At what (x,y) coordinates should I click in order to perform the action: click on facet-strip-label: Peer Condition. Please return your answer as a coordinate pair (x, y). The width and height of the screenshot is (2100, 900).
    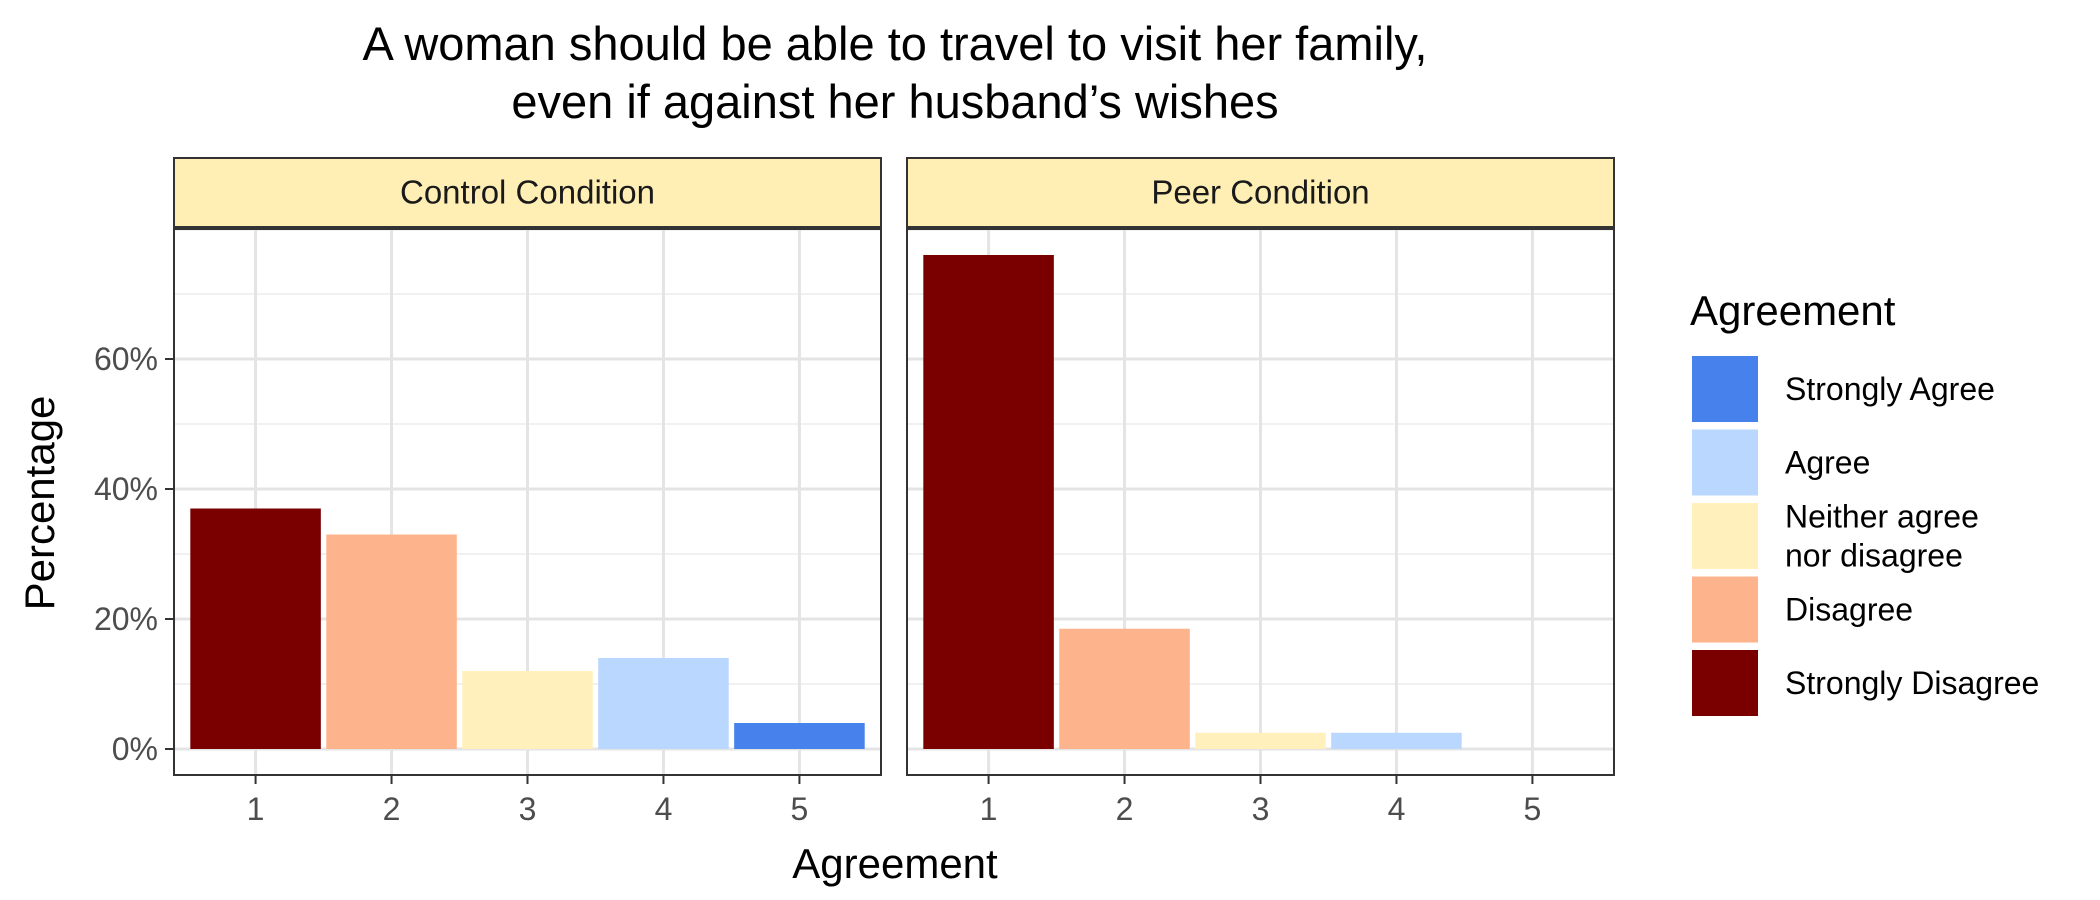
    Looking at the image, I should click on (1260, 192).